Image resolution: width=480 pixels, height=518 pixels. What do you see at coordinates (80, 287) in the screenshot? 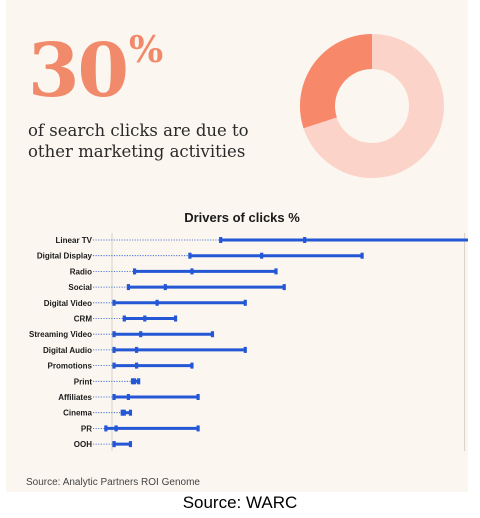
I see `category-label: Social` at bounding box center [80, 287].